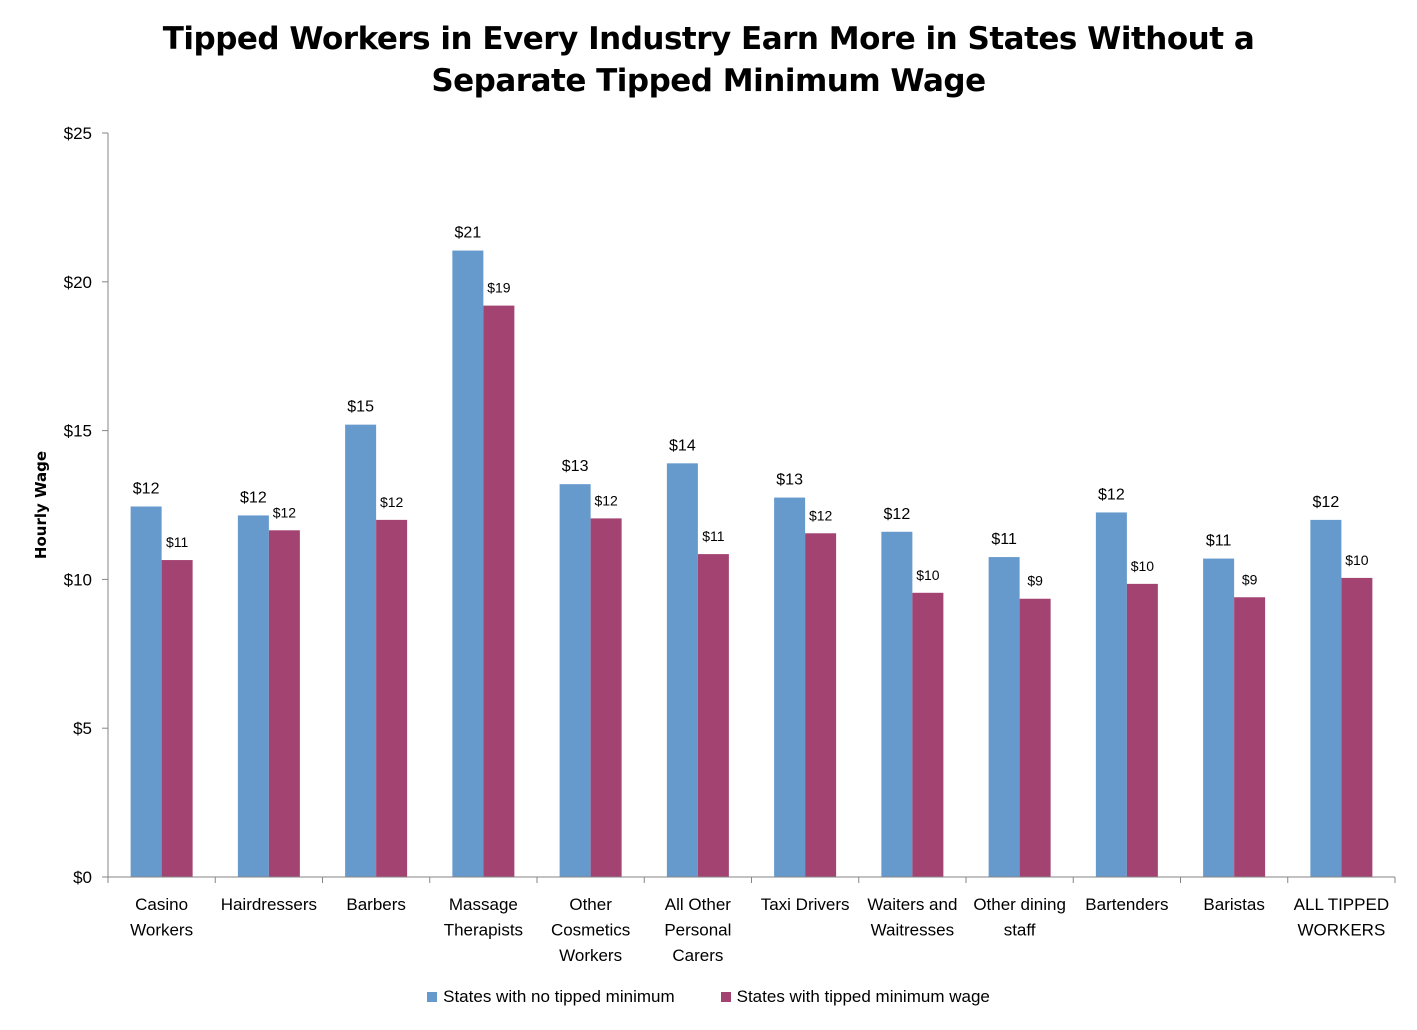  What do you see at coordinates (82, 877) in the screenshot?
I see `y-tick-label: $0` at bounding box center [82, 877].